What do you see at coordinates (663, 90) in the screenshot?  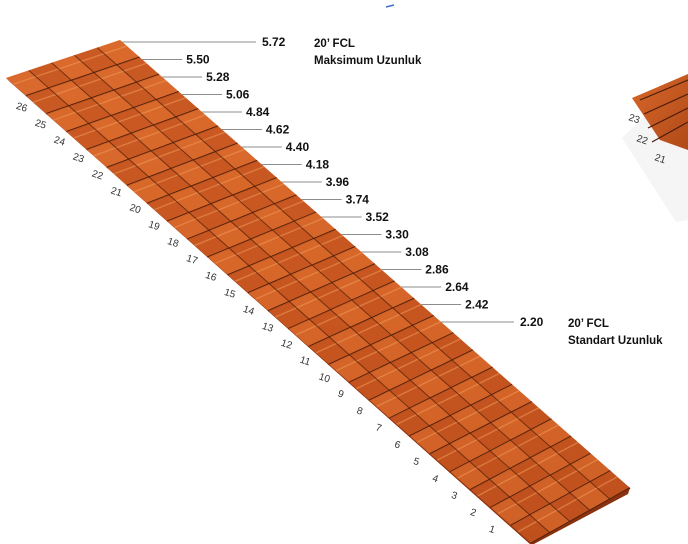 I see `panel2-groove` at bounding box center [663, 90].